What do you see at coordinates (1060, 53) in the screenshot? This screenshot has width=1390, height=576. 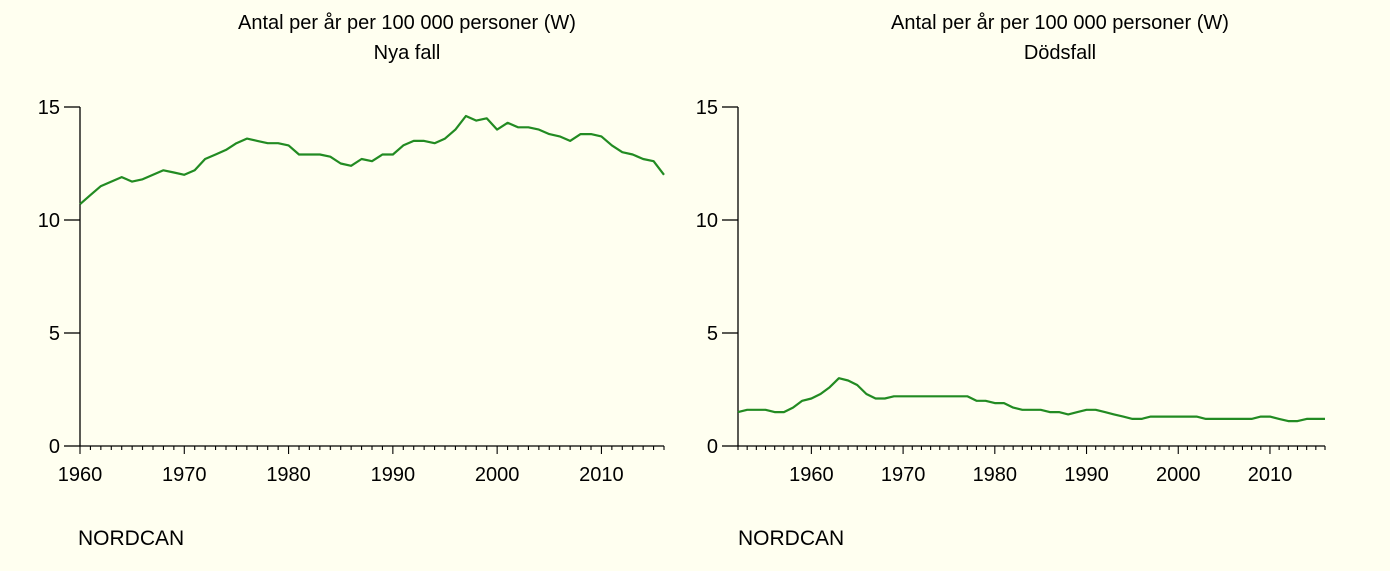 I see `chart-subtitle: Dödsfall` at bounding box center [1060, 53].